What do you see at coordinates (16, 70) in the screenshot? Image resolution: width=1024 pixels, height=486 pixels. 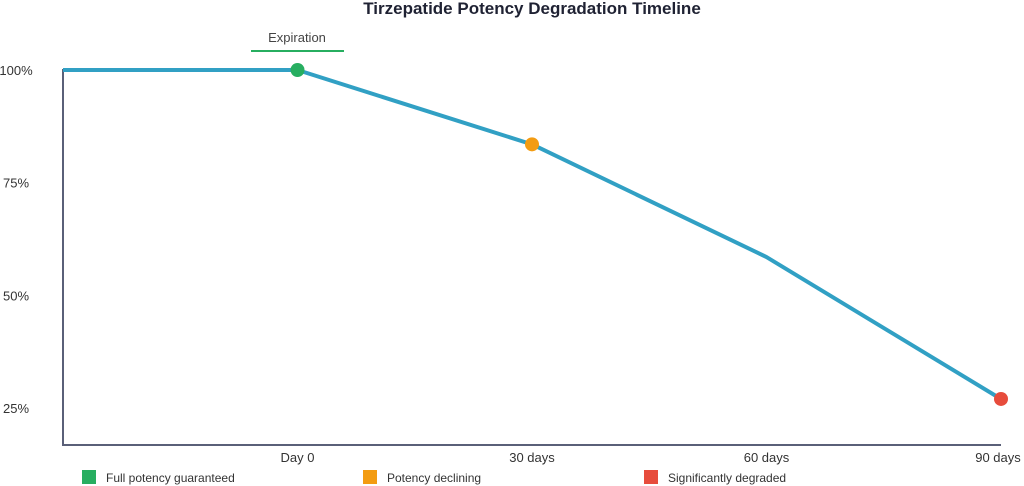 I see `y-tick-label: 100%` at bounding box center [16, 70].